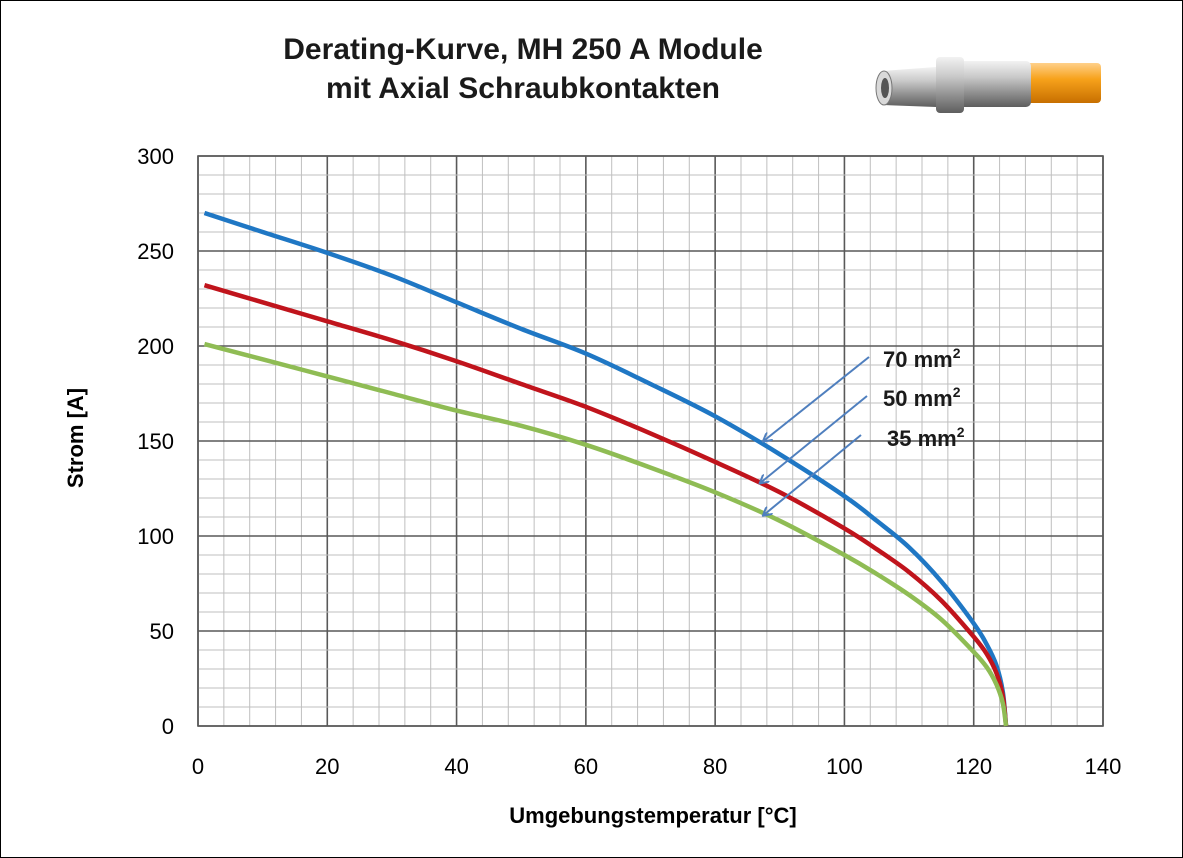 The height and width of the screenshot is (858, 1183). I want to click on x-tick-label: 60, so click(586, 766).